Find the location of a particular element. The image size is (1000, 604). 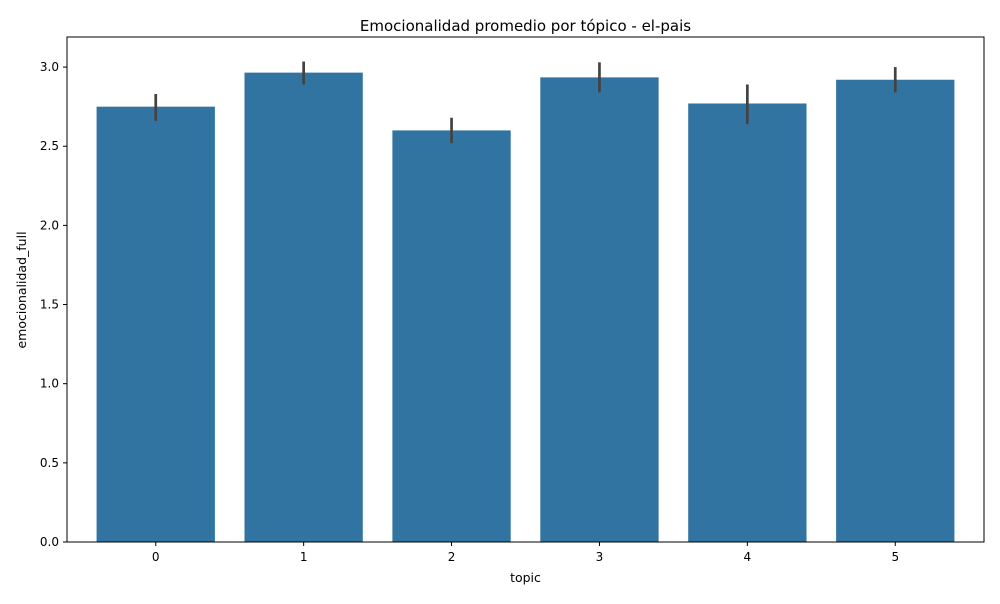

y-tick-label: 0.0 is located at coordinates (49, 542).